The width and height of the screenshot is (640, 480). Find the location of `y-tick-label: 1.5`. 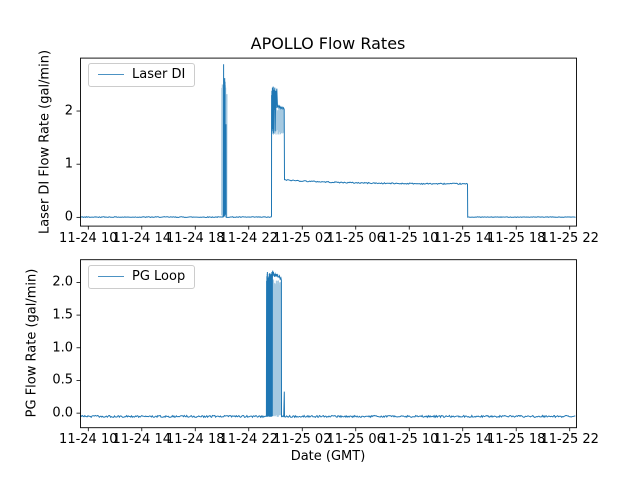

y-tick-label: 1.5 is located at coordinates (62, 315).